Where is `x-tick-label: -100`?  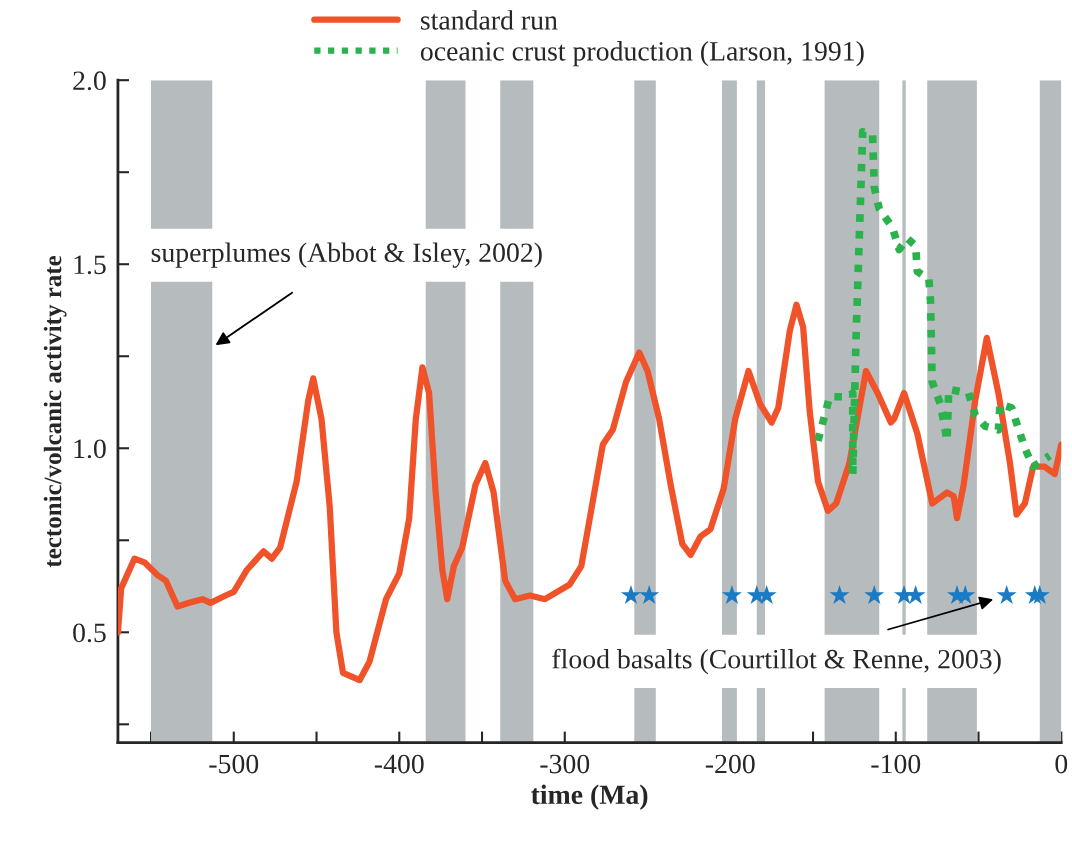 x-tick-label: -100 is located at coordinates (896, 764).